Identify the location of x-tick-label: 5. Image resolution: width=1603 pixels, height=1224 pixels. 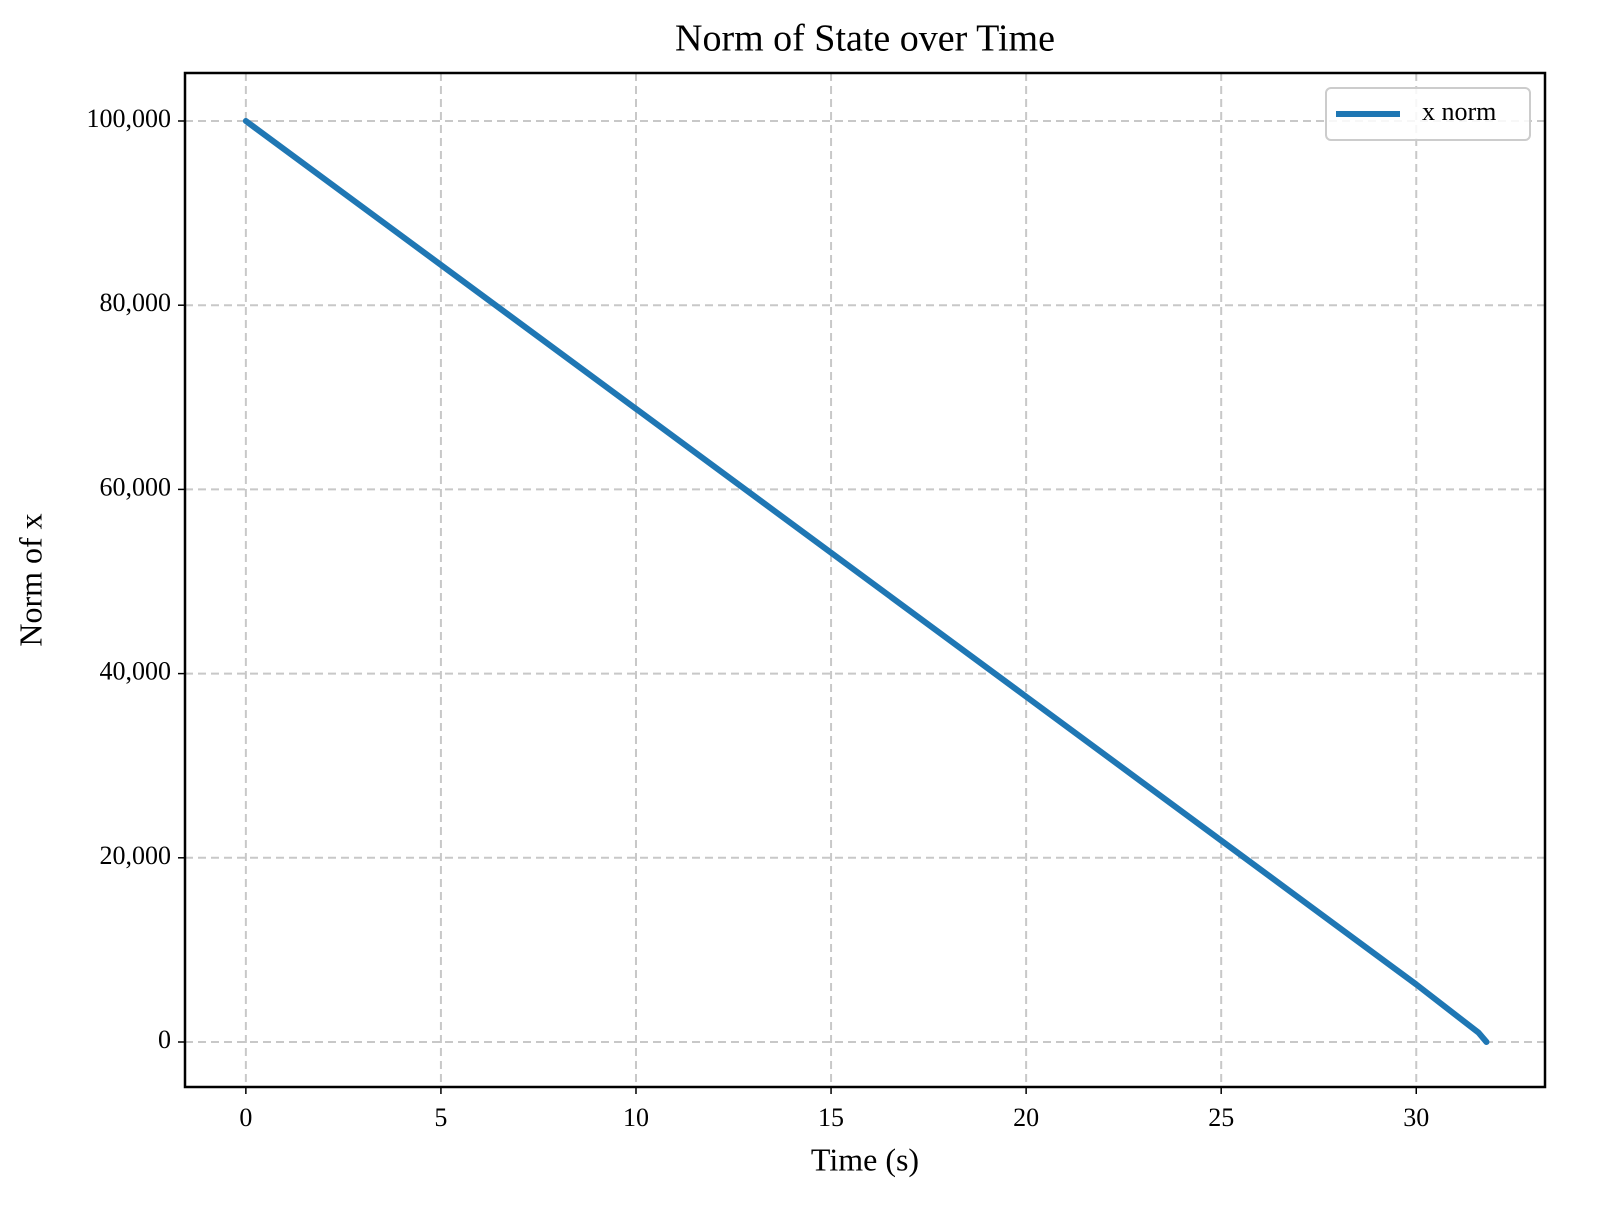
(440, 1117).